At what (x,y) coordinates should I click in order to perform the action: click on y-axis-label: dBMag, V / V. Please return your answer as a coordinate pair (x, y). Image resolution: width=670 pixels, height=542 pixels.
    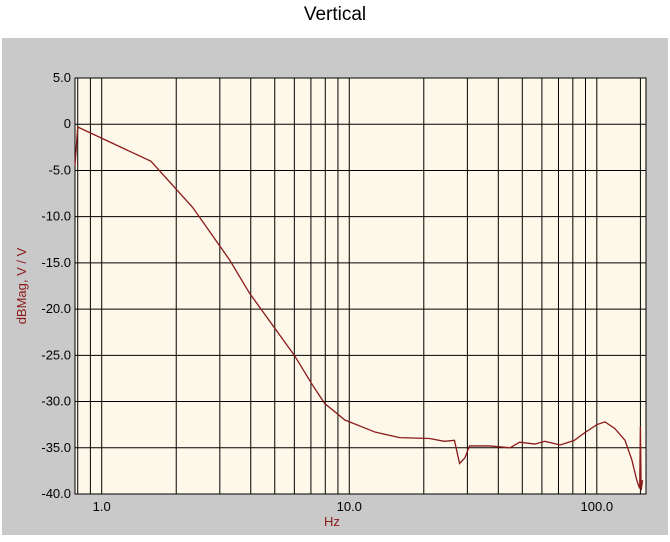
    Looking at the image, I should click on (21, 285).